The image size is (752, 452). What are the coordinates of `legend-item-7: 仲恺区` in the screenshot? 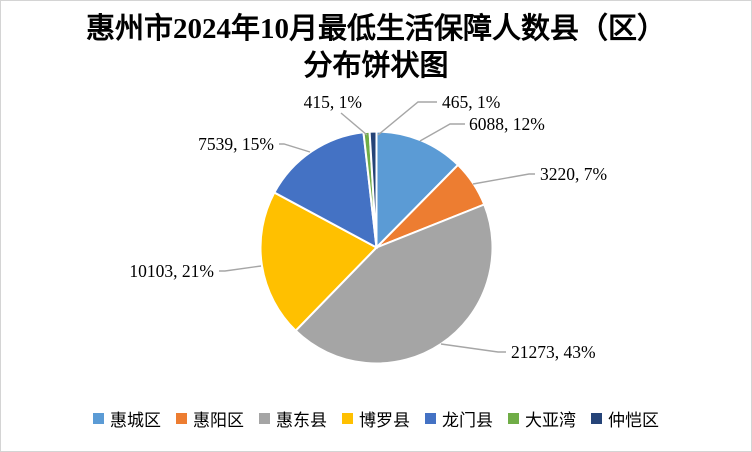 It's located at (625, 418).